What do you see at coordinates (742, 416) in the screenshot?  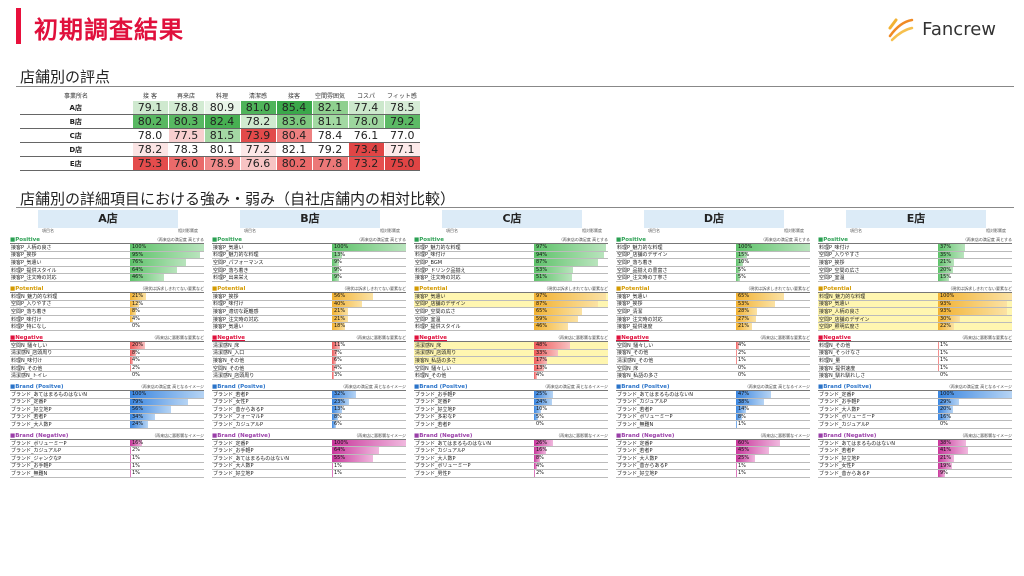 I see `impact-value: 8%` at bounding box center [742, 416].